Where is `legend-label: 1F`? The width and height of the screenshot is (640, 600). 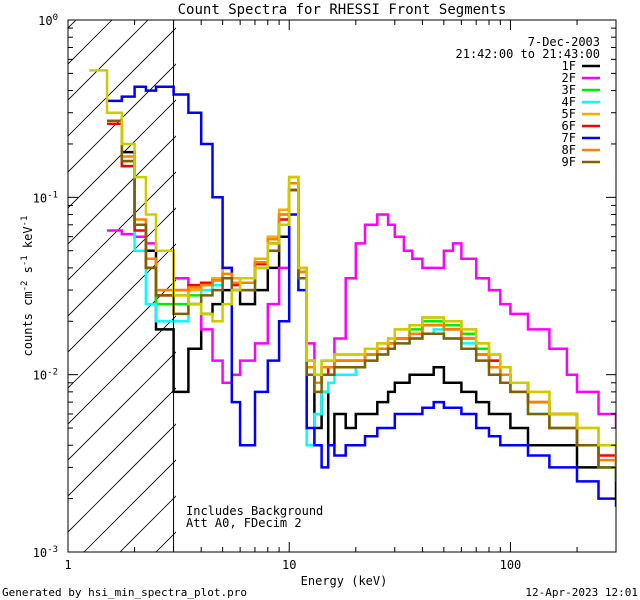
legend-label: 1F is located at coordinates (569, 66).